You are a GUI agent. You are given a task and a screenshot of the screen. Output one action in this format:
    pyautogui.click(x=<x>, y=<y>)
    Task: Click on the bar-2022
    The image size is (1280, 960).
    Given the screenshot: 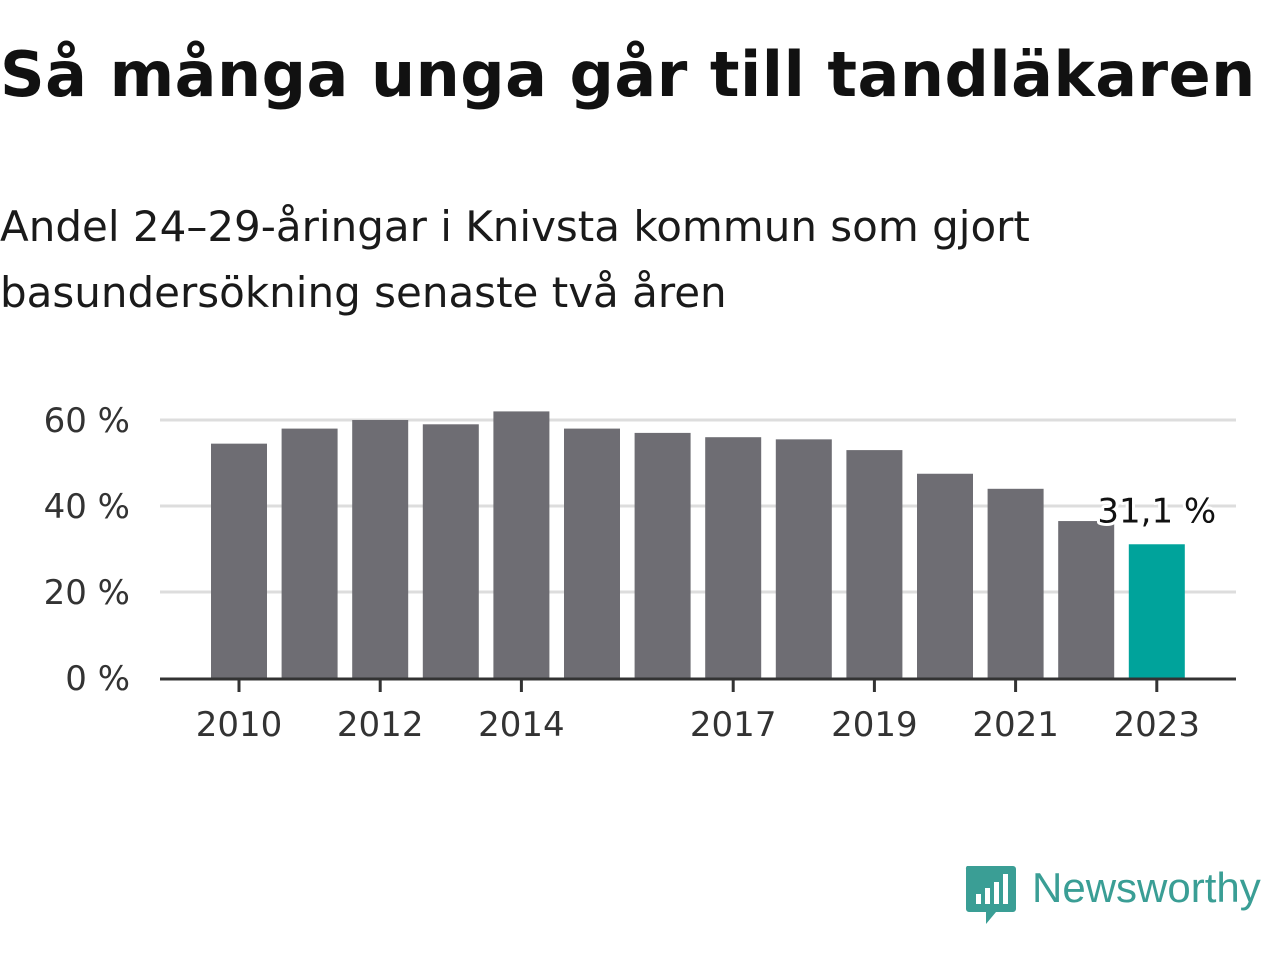 What is the action you would take?
    pyautogui.click(x=1086, y=599)
    